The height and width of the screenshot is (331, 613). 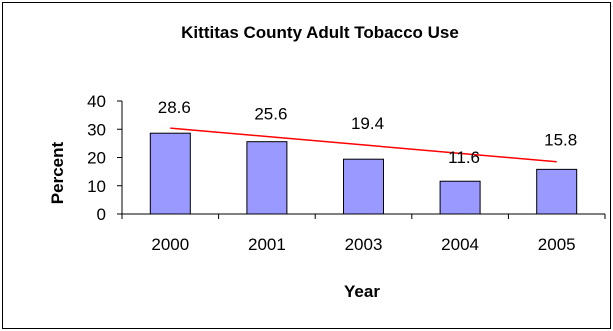 I want to click on x-tick-label-2001: 2001, so click(x=267, y=244).